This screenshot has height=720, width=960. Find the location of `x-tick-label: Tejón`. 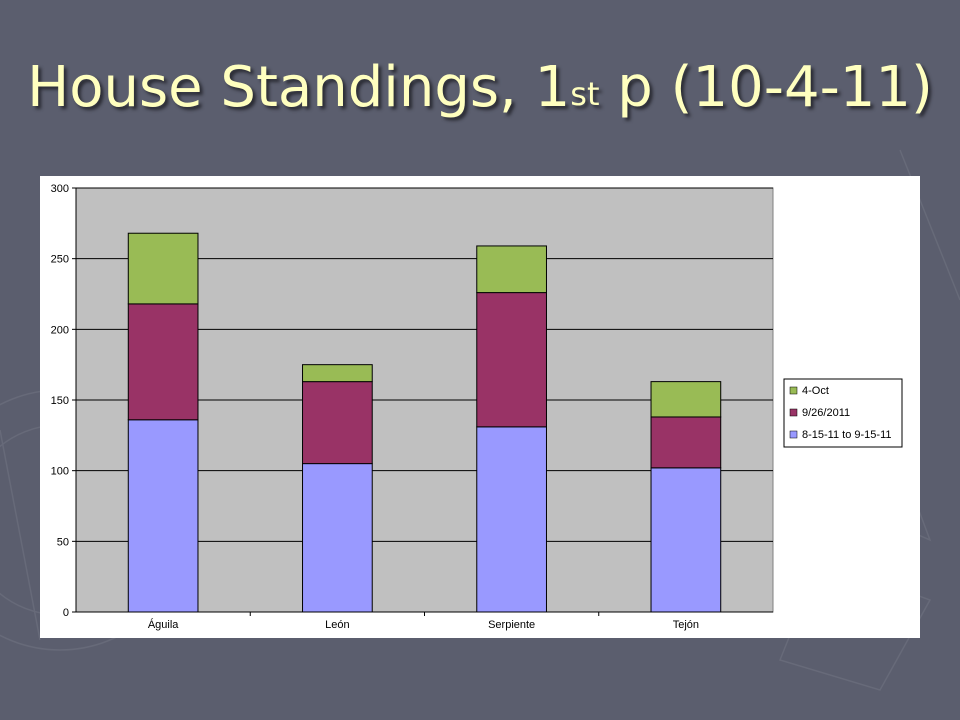

x-tick-label: Tejón is located at coordinates (686, 625).